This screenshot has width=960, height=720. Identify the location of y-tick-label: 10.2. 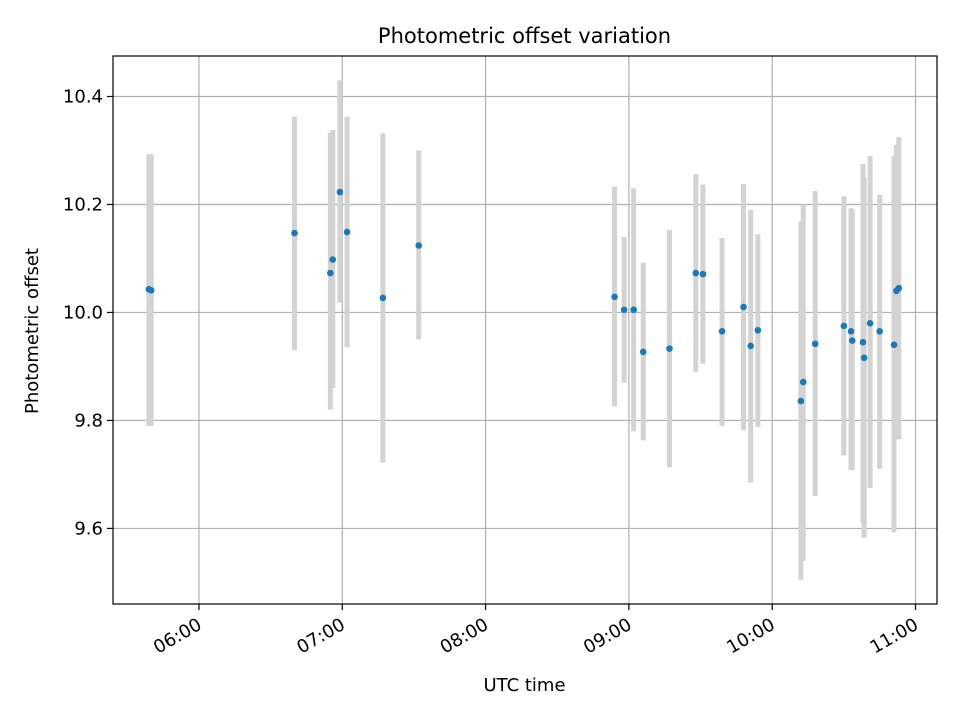
(83, 204).